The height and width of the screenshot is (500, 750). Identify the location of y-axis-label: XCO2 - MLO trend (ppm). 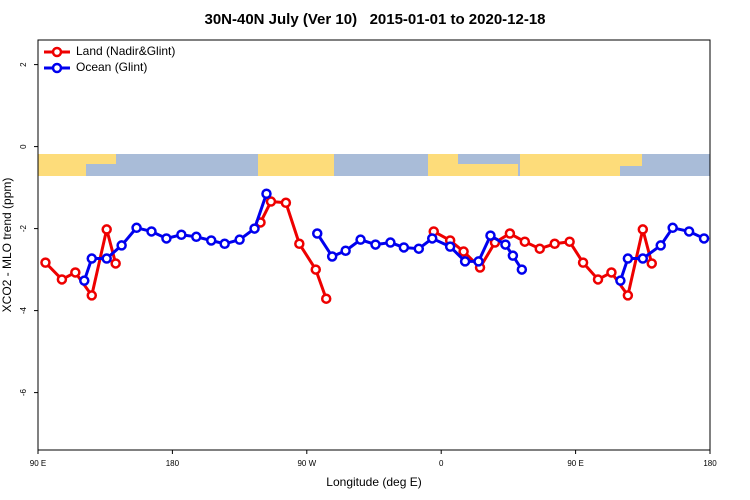
(7, 245).